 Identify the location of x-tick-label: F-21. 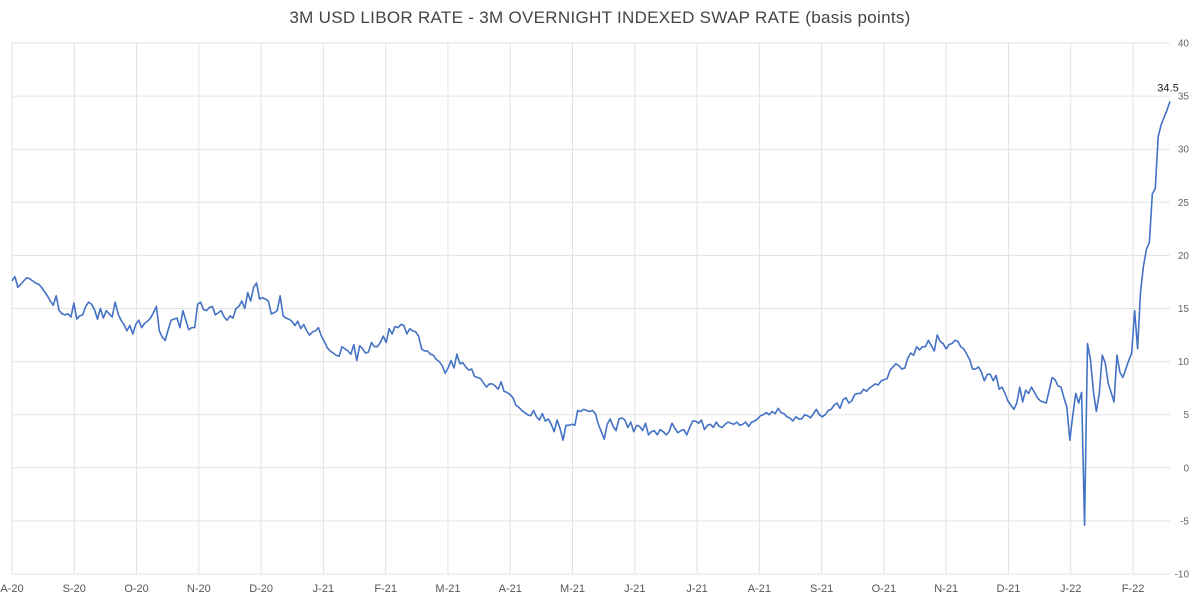
(385, 589).